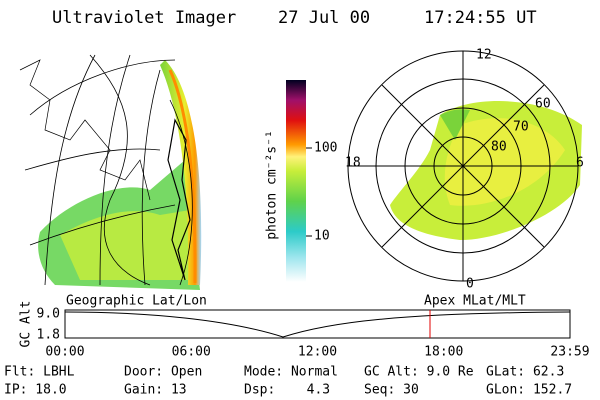  What do you see at coordinates (291, 372) in the screenshot?
I see `info-field: Mode: Normal` at bounding box center [291, 372].